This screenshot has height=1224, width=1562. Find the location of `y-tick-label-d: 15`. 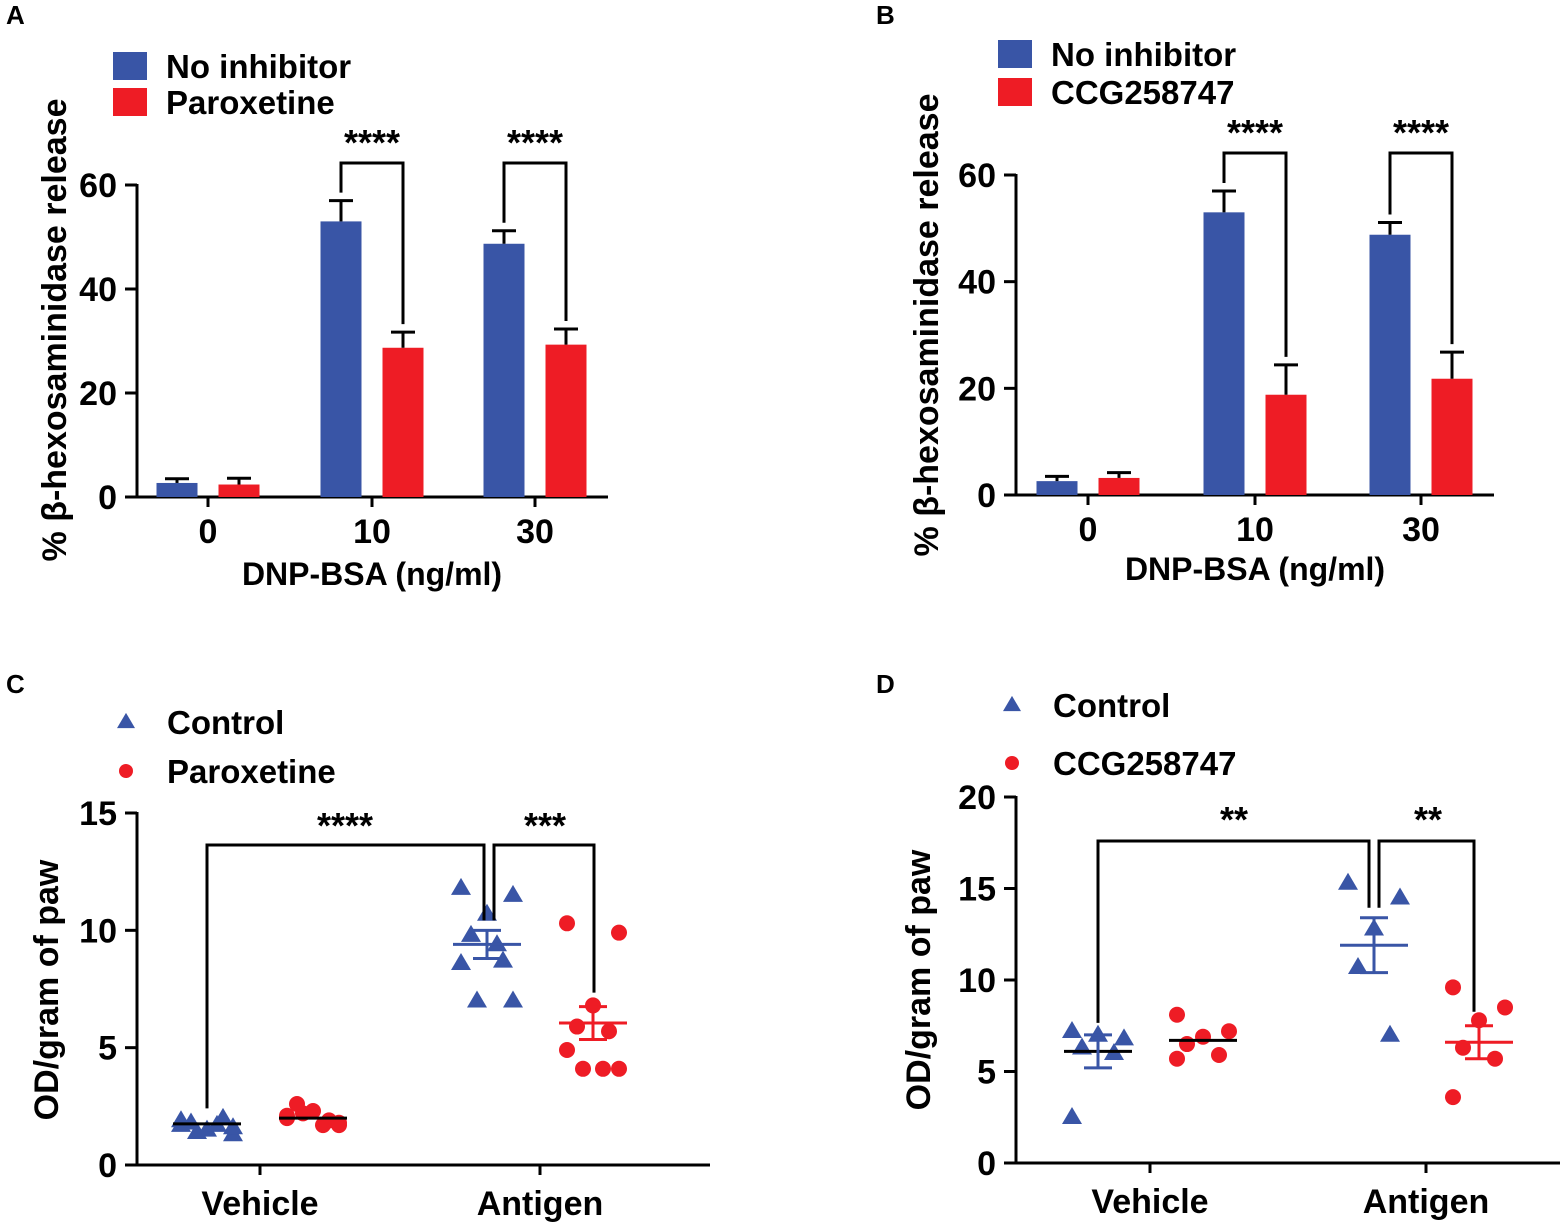

y-tick-label-d: 15 is located at coordinates (977, 890).